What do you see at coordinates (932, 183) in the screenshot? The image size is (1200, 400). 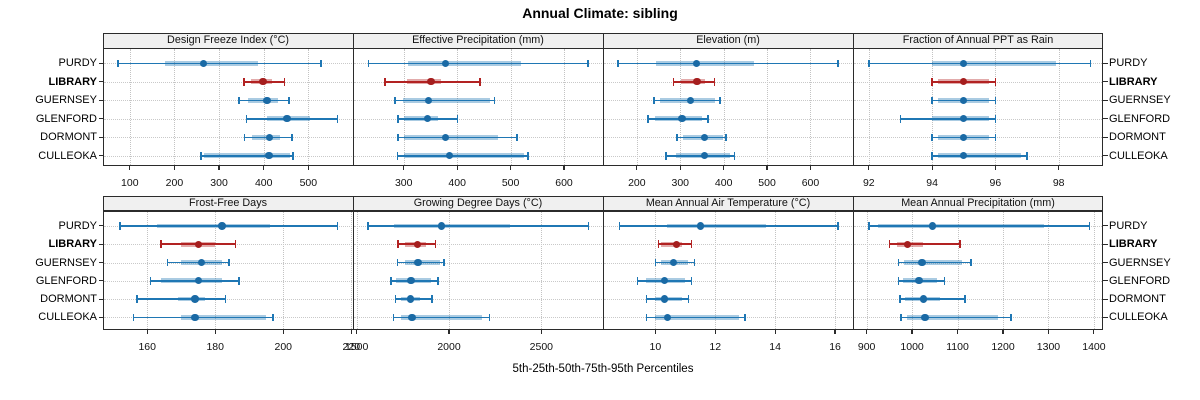 I see `axis-tick-label: 94` at bounding box center [932, 183].